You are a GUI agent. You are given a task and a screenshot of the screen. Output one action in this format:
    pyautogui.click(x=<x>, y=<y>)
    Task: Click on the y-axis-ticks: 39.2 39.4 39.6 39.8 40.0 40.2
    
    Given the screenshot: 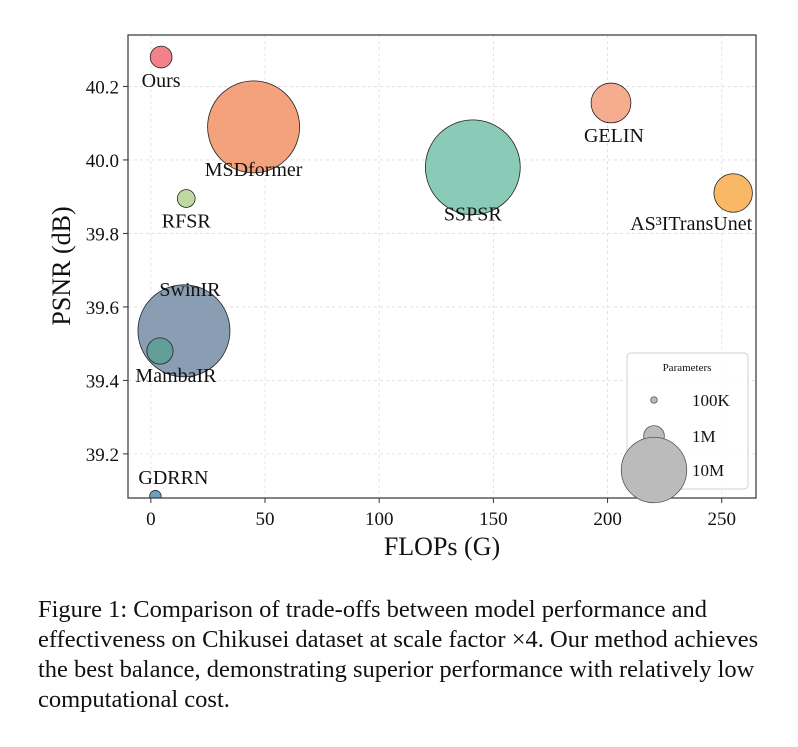 What is the action you would take?
    pyautogui.click(x=107, y=271)
    